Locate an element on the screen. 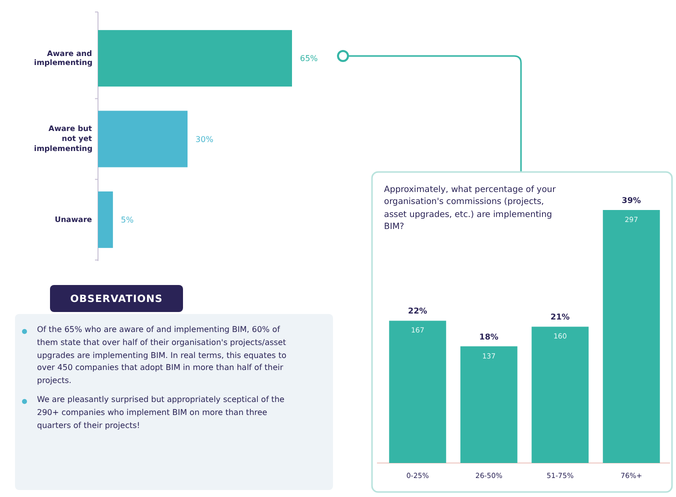  text: We are pleasantly surprised but appropriately sceptical of the 290+ companies who implement BIM on more than three quarters of their projects! is located at coordinates (161, 413).